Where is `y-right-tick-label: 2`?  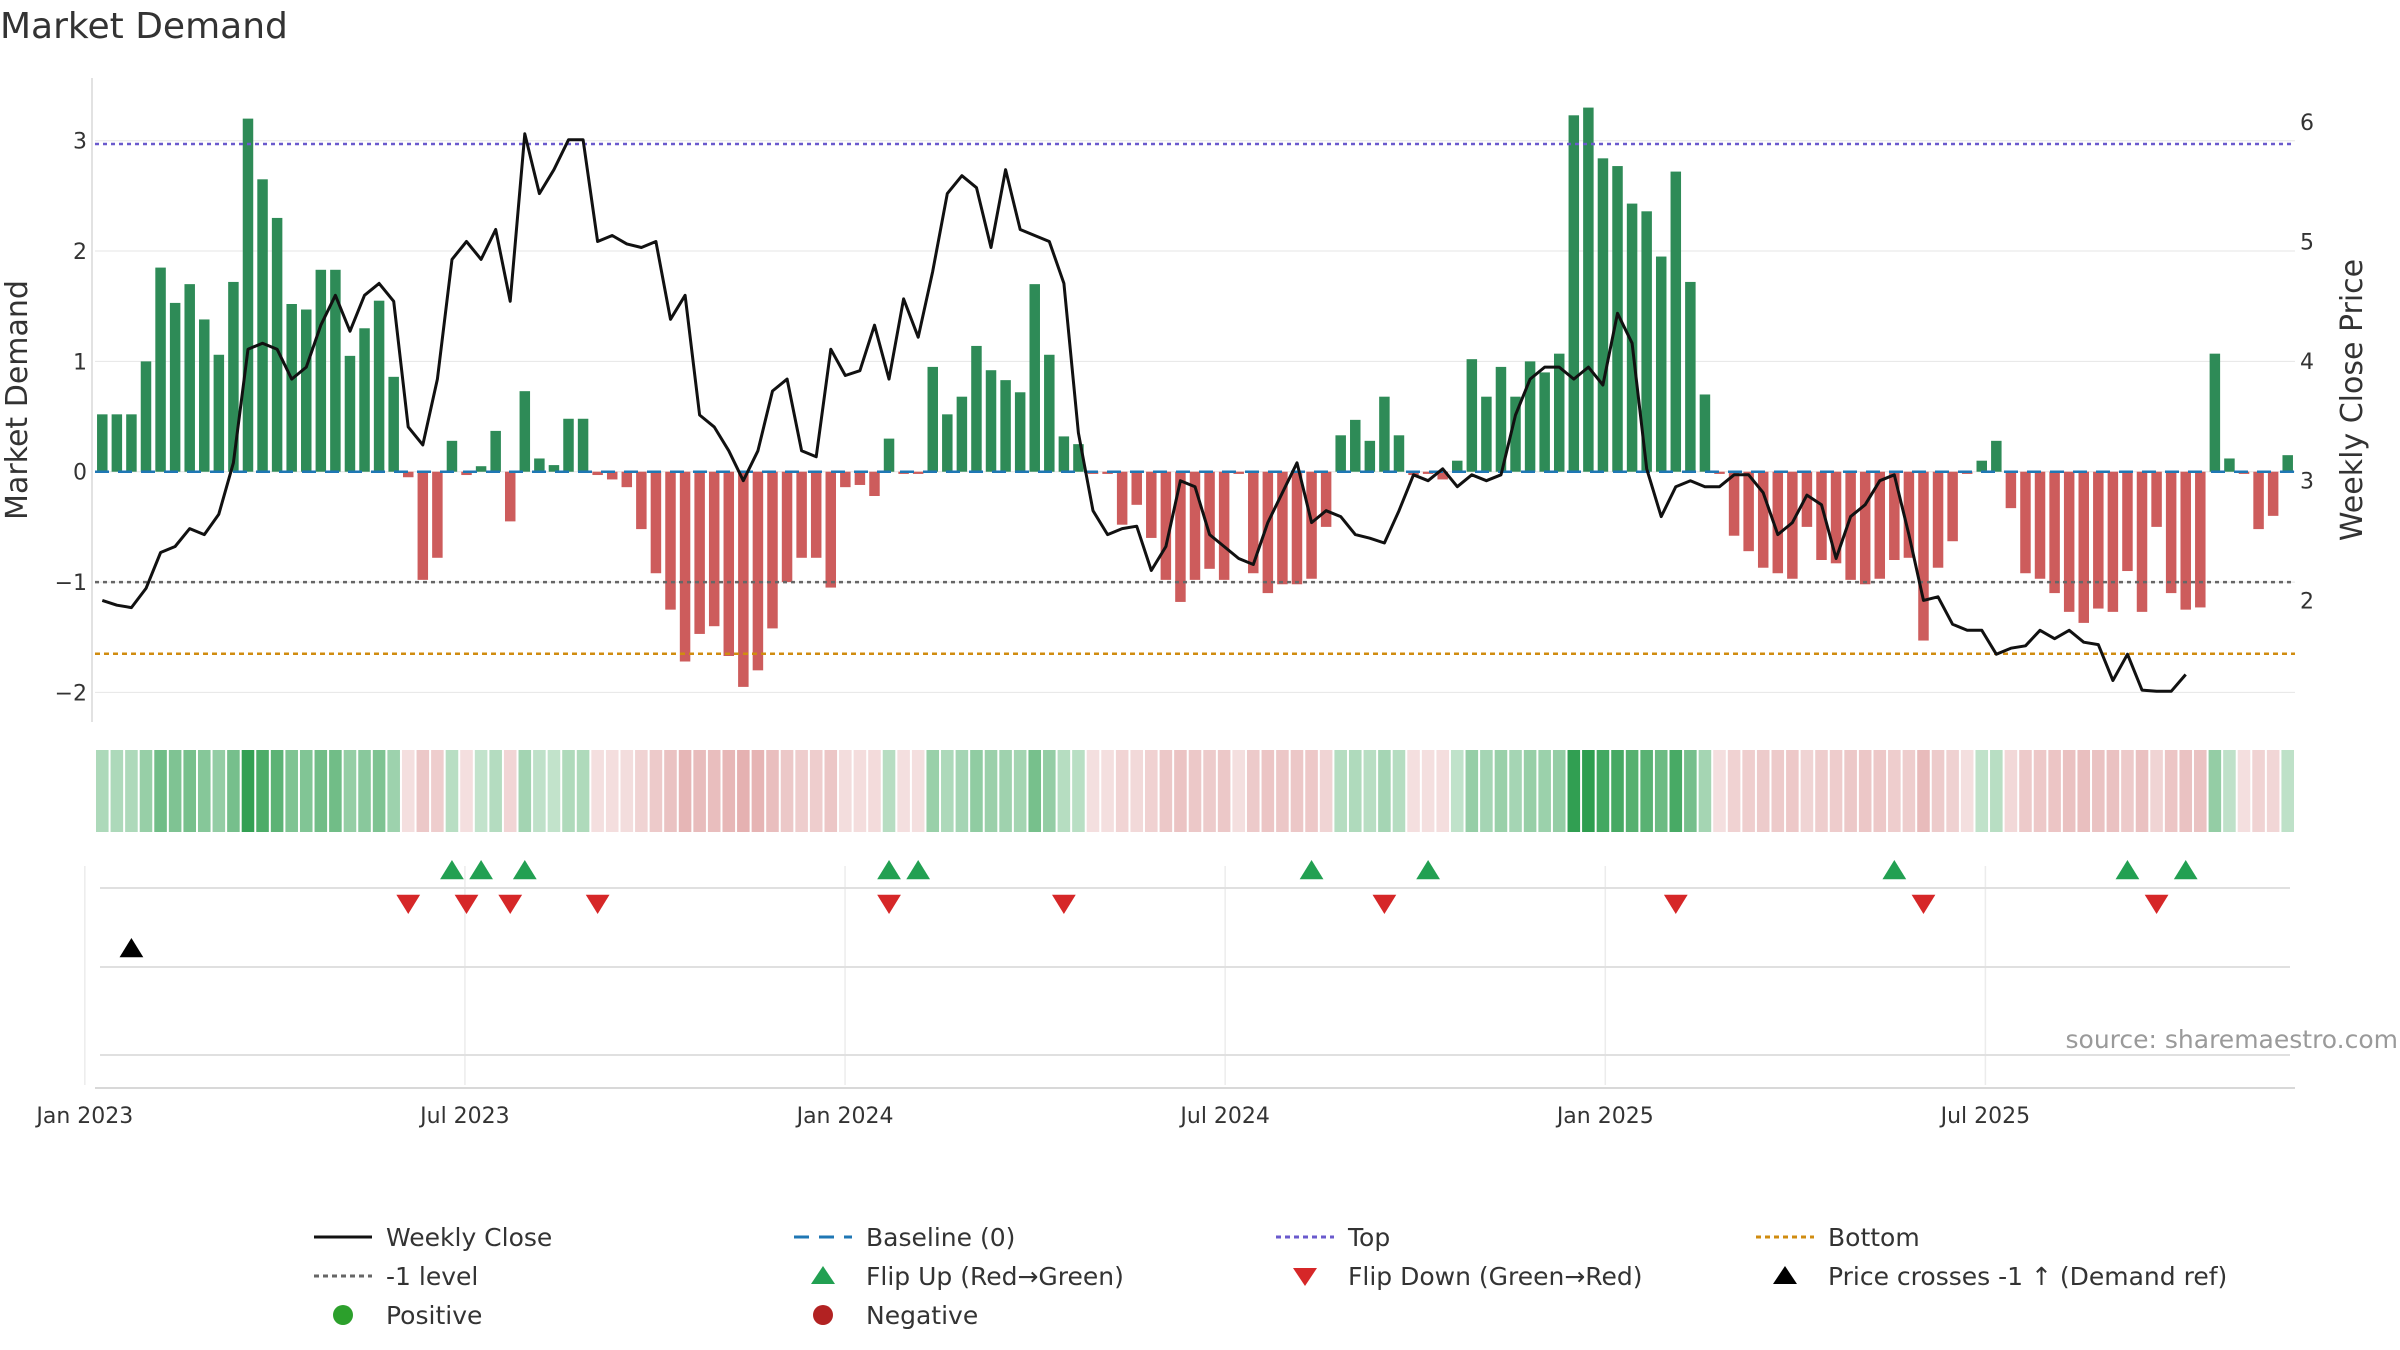 y-right-tick-label: 2 is located at coordinates (2307, 601).